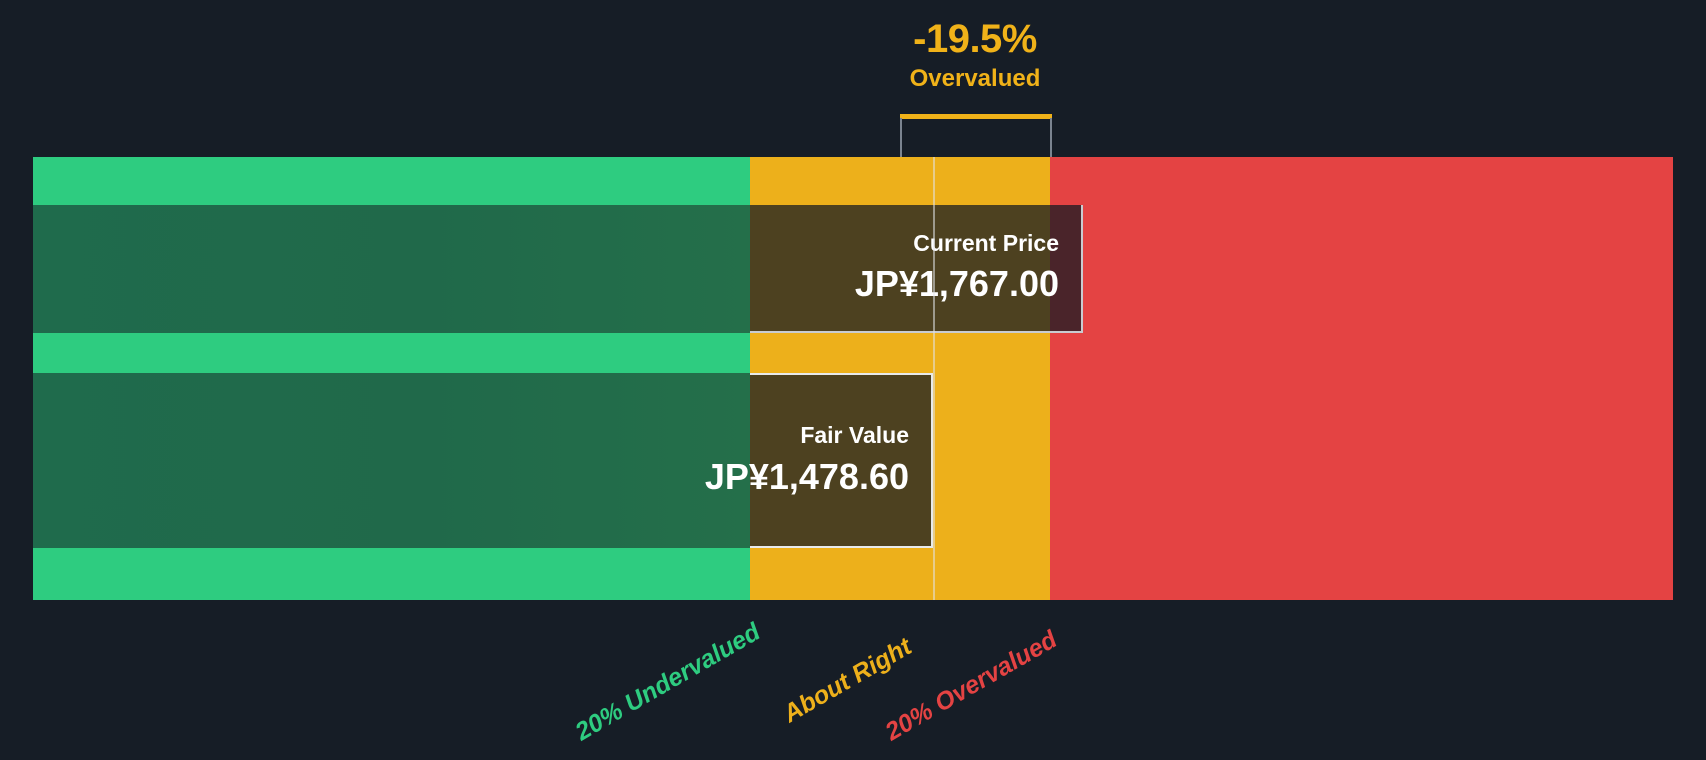 This screenshot has height=760, width=1706. I want to click on callout-bracket-leg-right, so click(1051, 138).